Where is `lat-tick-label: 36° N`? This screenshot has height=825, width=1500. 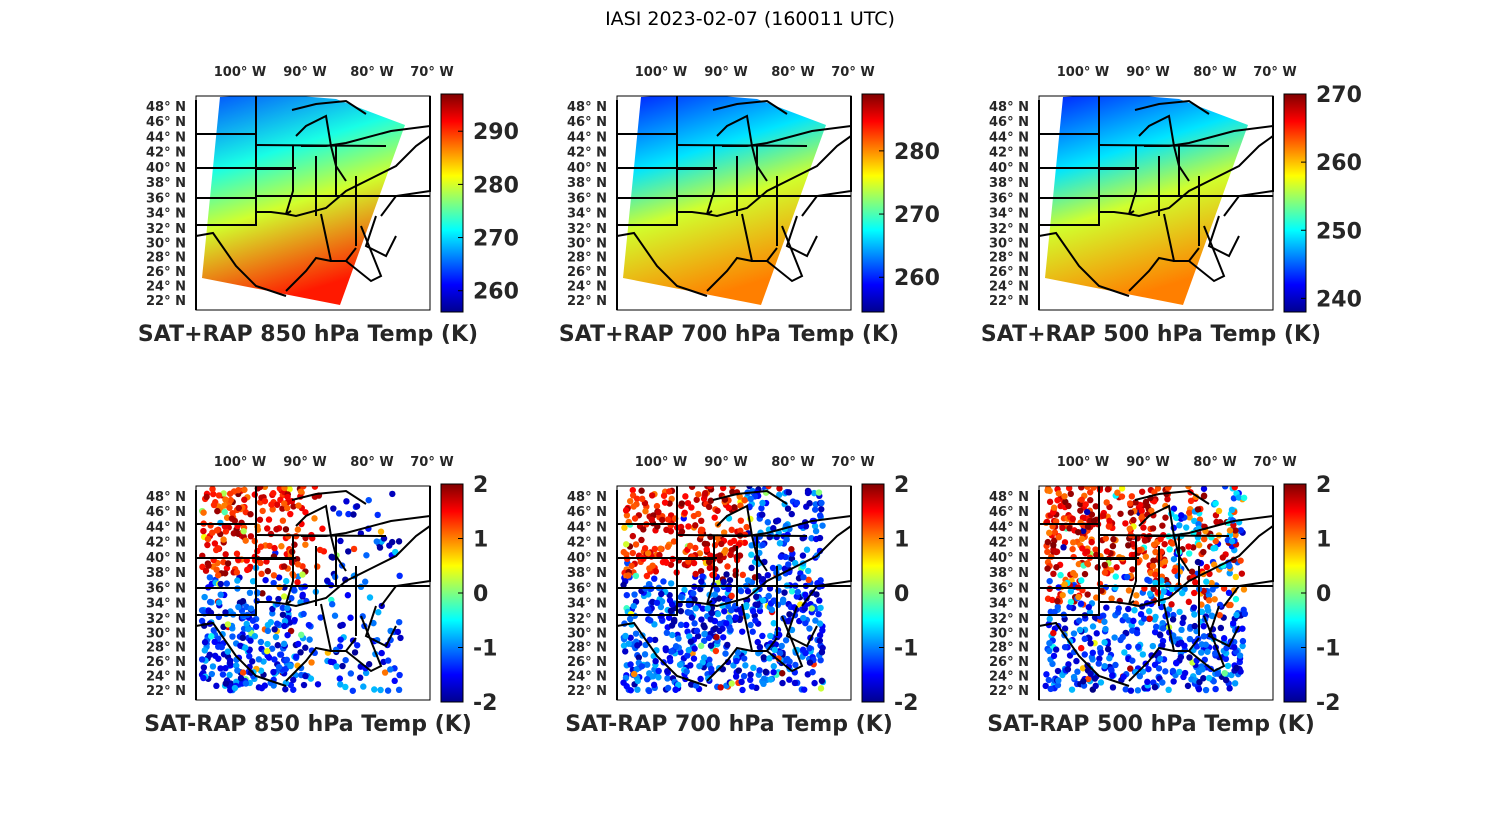 lat-tick-label: 36° N is located at coordinates (1009, 588).